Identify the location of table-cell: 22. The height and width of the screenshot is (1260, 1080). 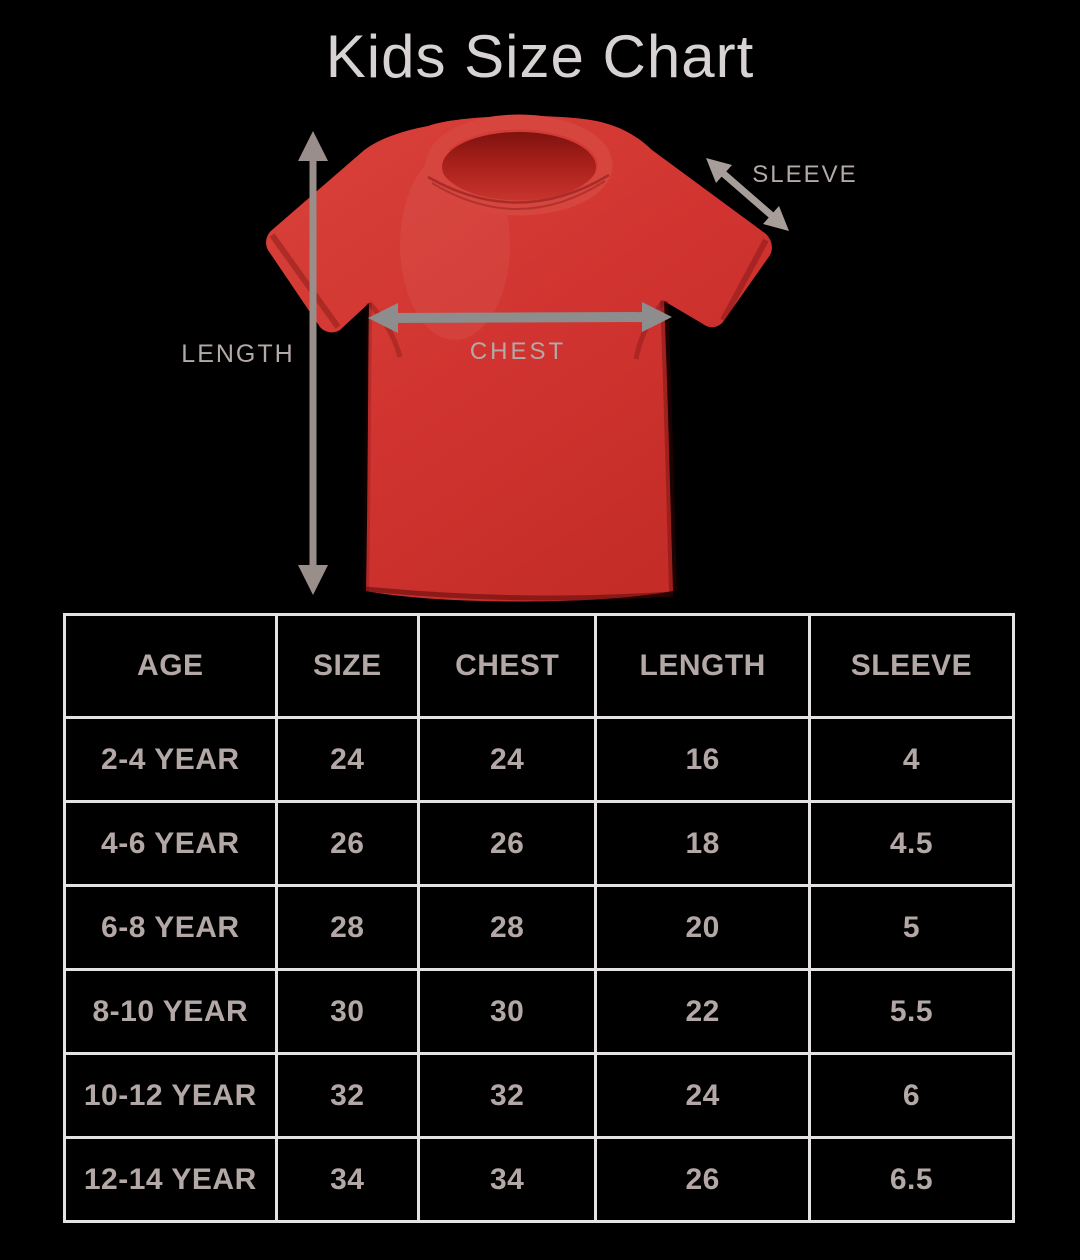
(702, 1011).